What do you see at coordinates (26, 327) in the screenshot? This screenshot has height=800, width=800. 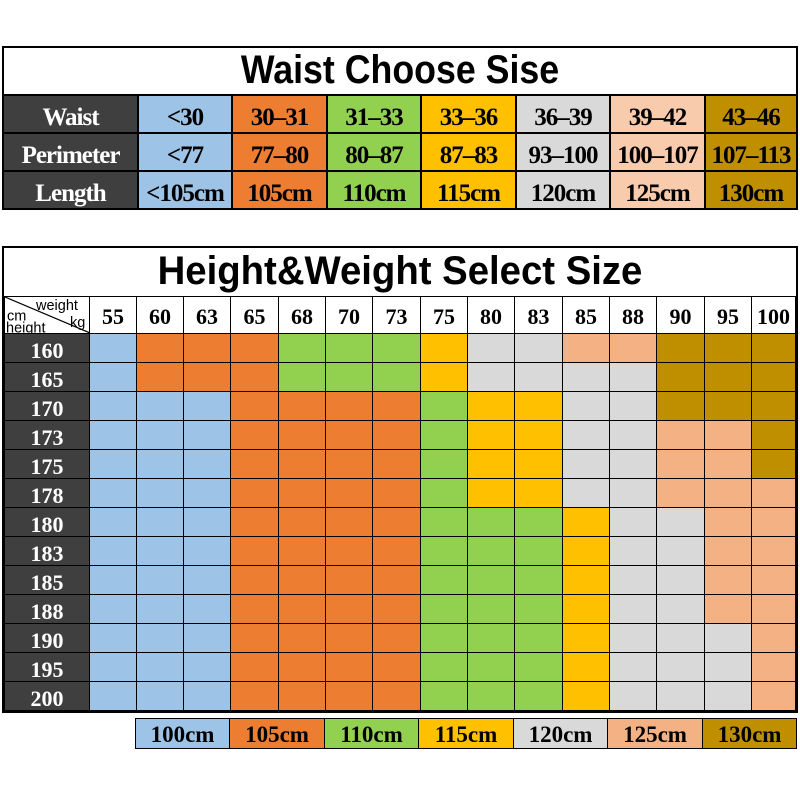 I see `svg-text: height` at bounding box center [26, 327].